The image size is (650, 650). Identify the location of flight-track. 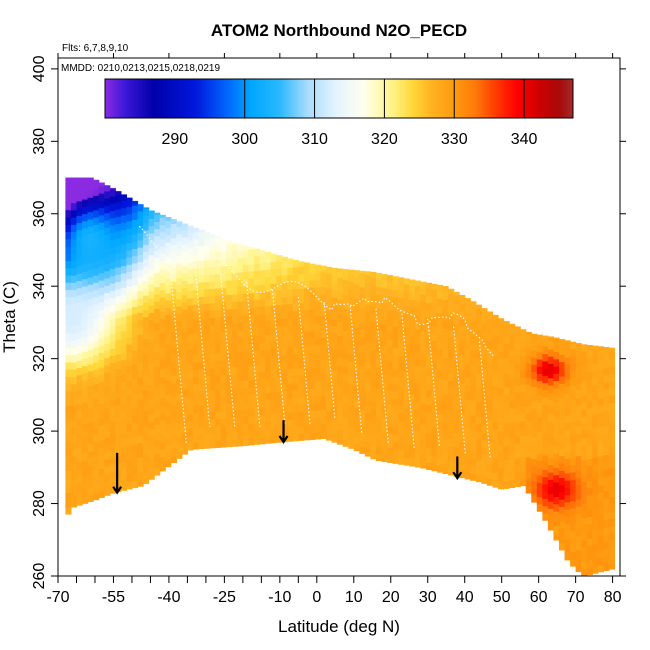
(304, 360).